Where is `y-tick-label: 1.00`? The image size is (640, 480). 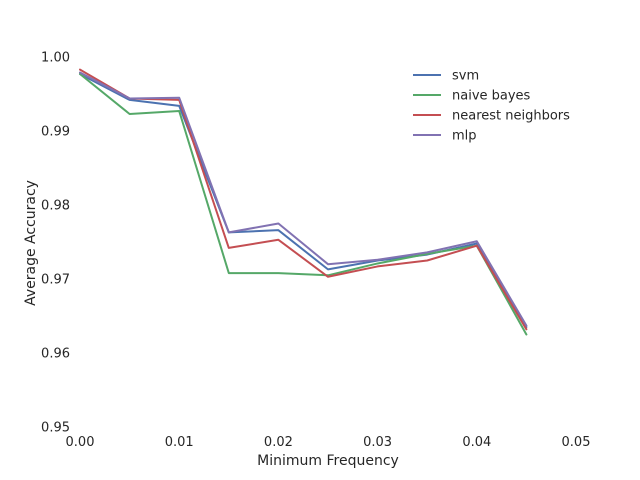
y-tick-label: 1.00 is located at coordinates (55, 58).